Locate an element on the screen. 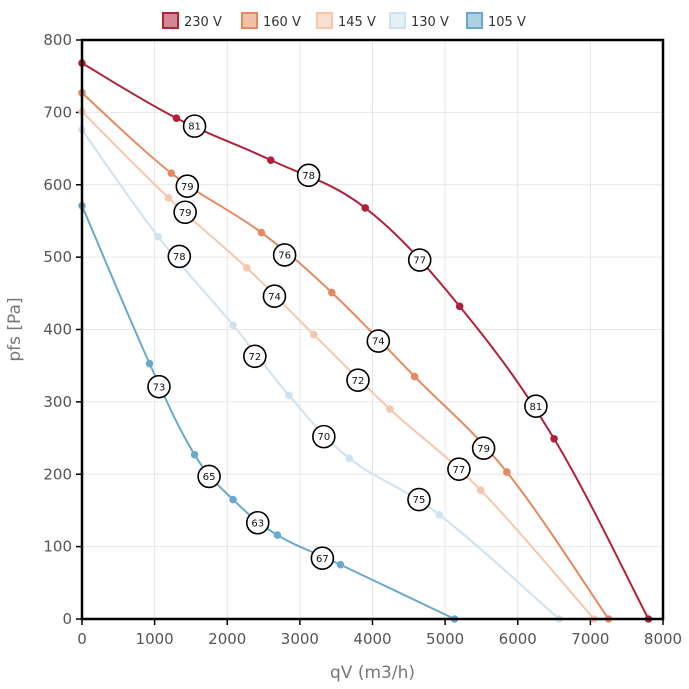 This screenshot has height=689, width=689. y-tick-label: 200 is located at coordinates (57, 474).